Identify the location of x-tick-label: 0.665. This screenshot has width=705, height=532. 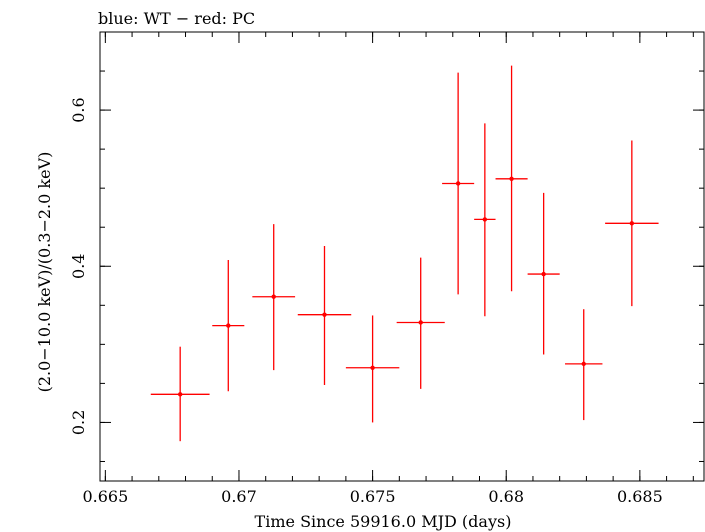
(105, 496).